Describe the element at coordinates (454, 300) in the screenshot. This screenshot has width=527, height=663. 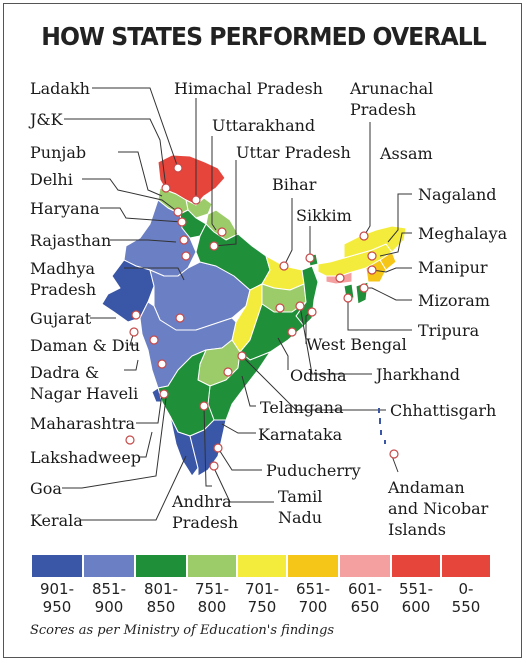
I see `label-mizoram: Mizoram` at that location.